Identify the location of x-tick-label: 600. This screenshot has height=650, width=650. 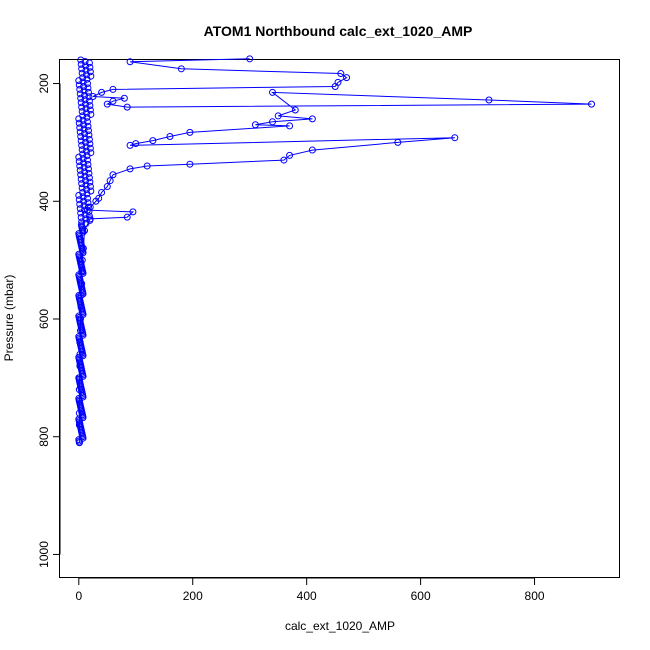
(421, 596).